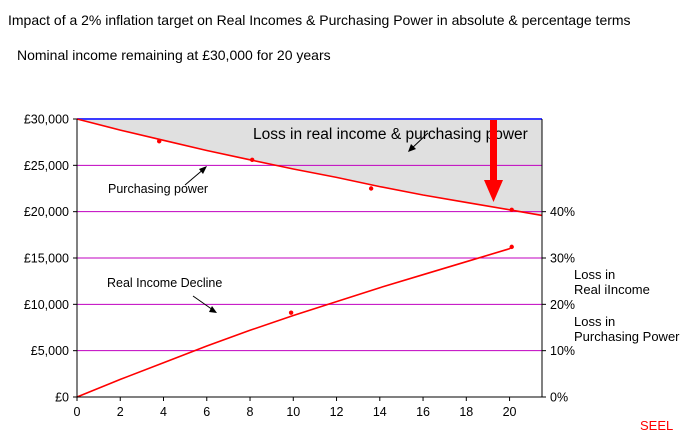 The height and width of the screenshot is (438, 691). Describe the element at coordinates (562, 305) in the screenshot. I see `y2-tick-label-2: 20%` at that location.